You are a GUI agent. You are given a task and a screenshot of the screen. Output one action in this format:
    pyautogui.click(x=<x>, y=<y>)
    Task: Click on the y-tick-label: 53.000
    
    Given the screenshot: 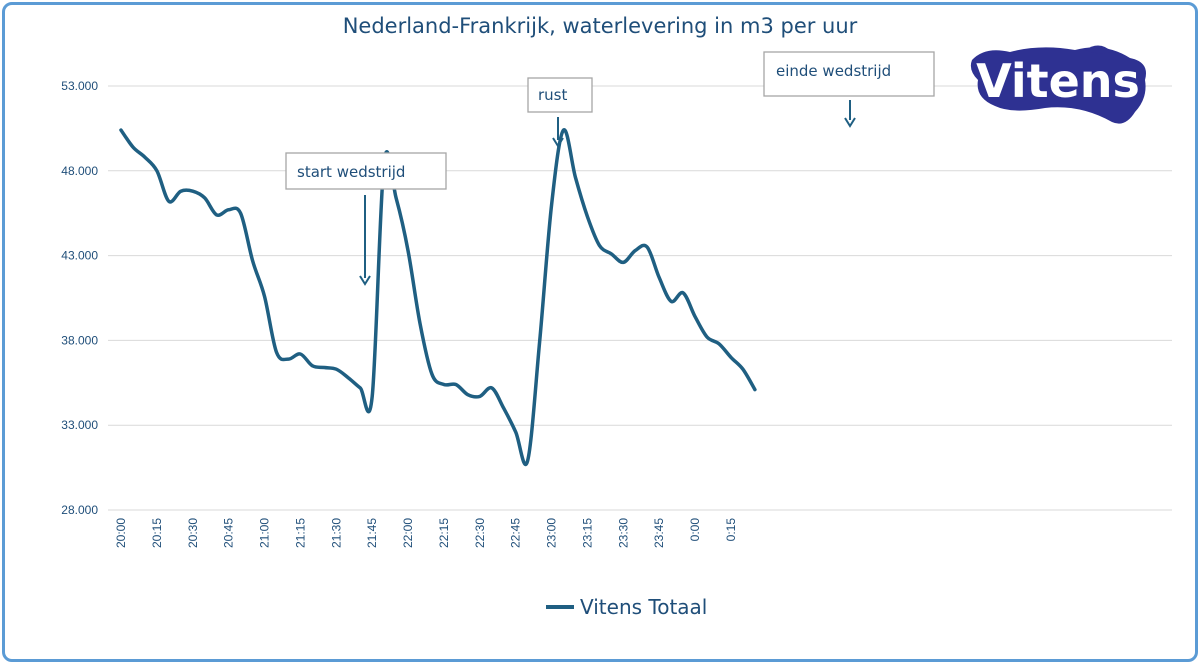 What is the action you would take?
    pyautogui.click(x=79, y=86)
    